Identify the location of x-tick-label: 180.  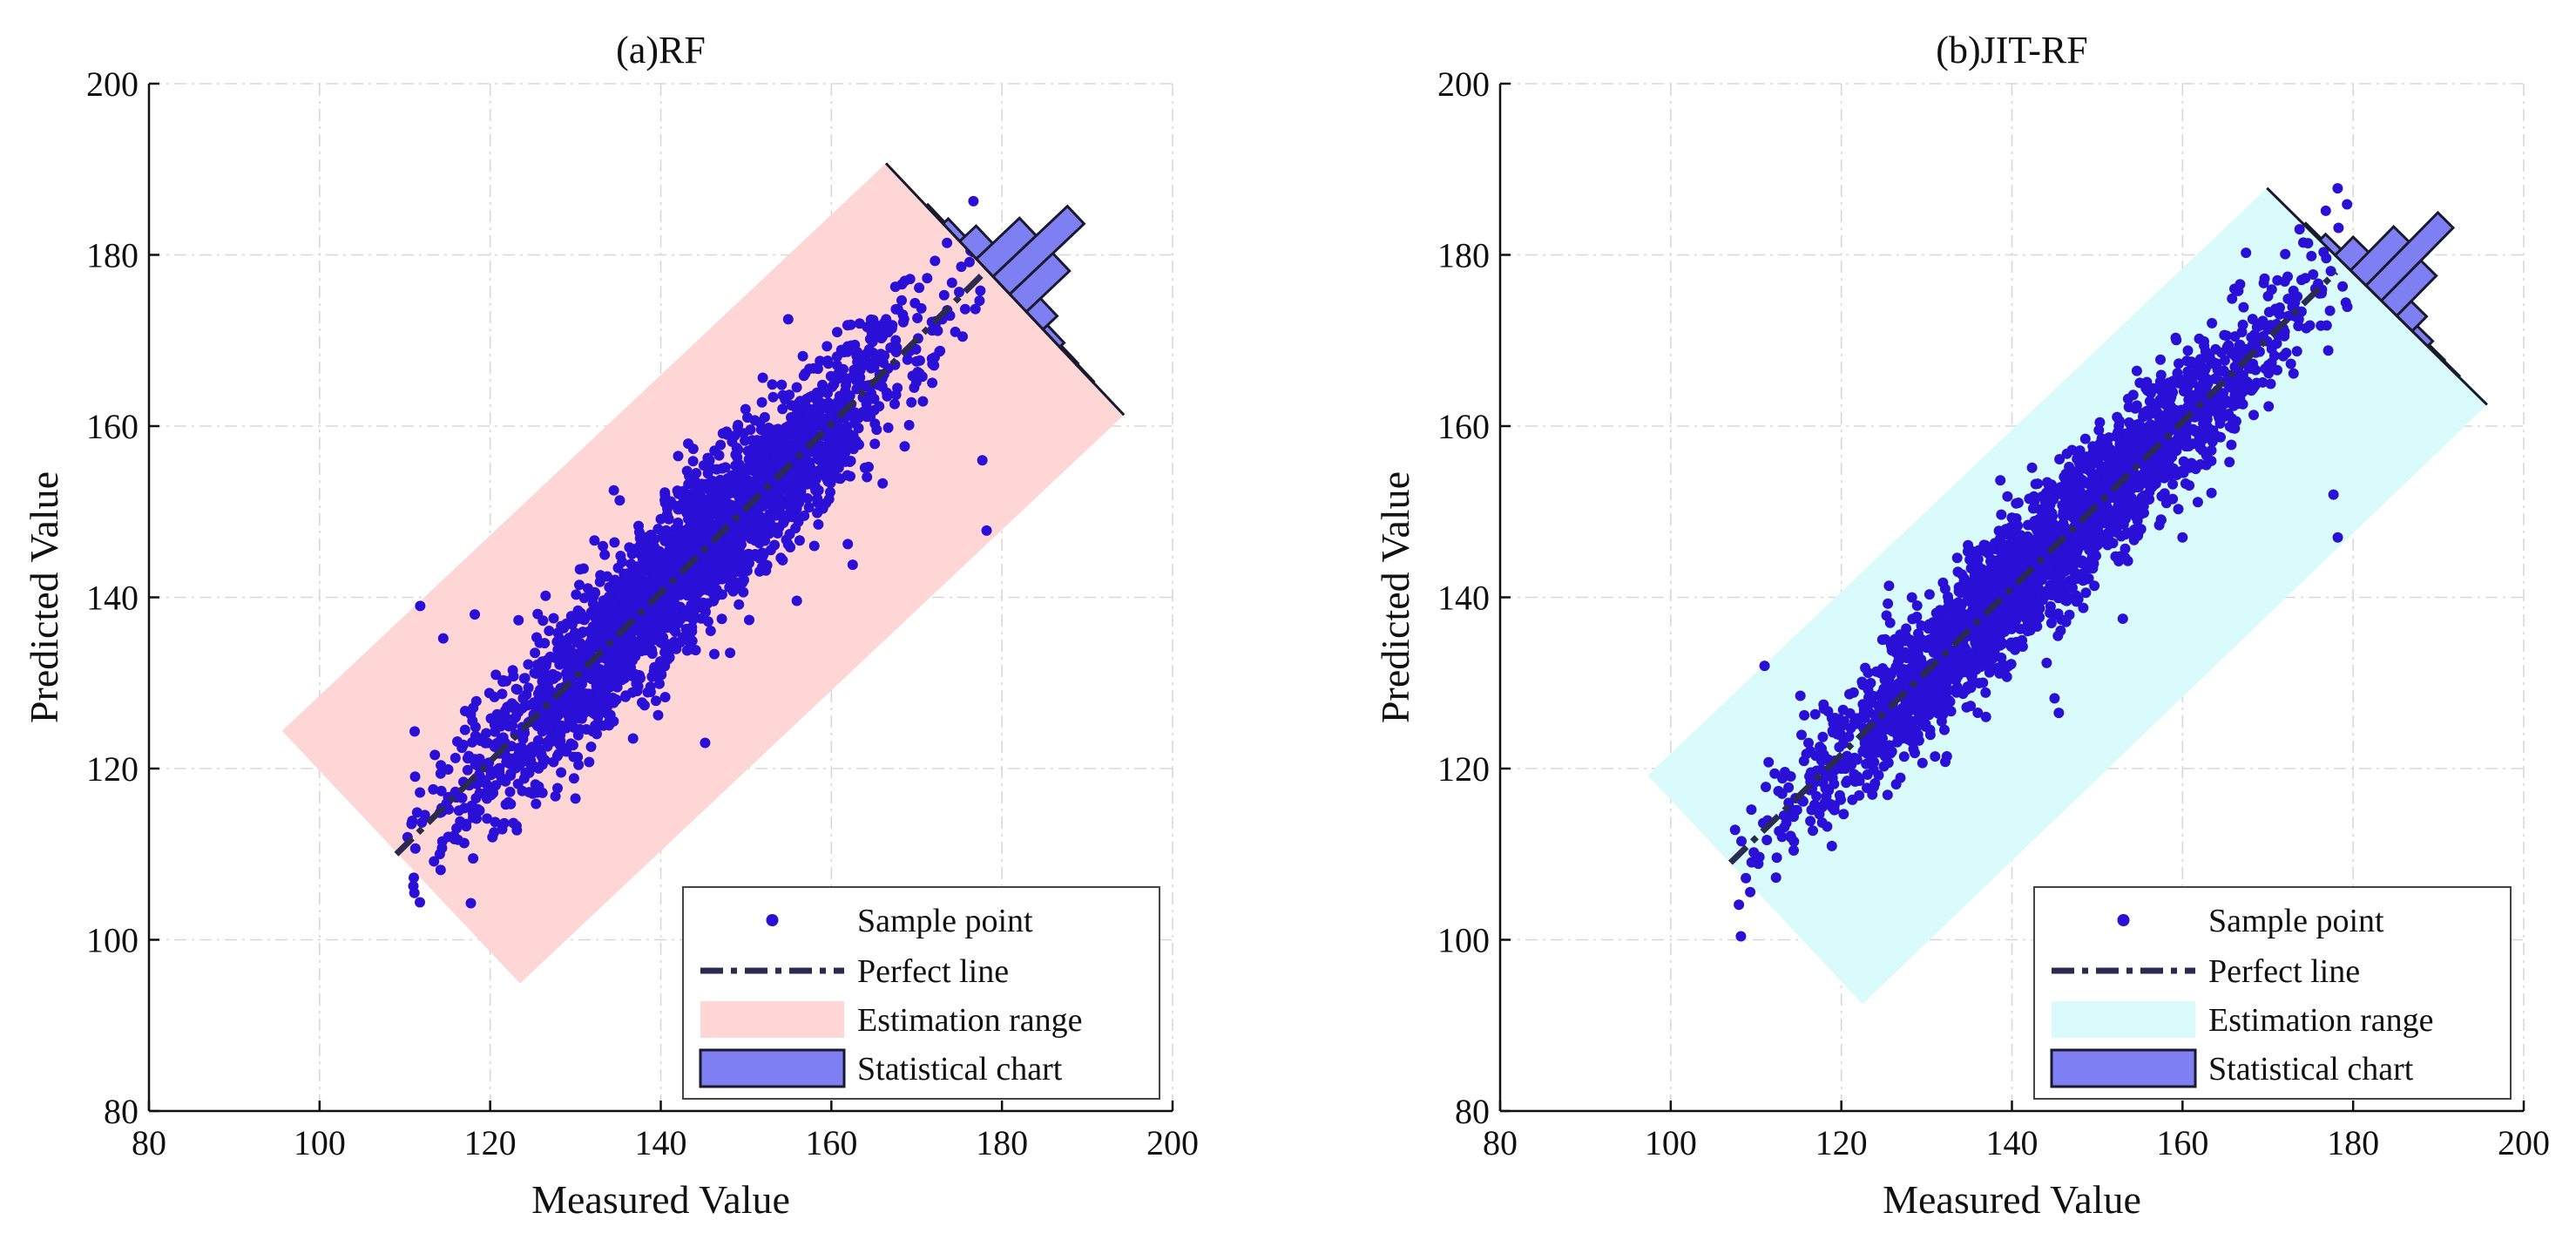
(1002, 1142).